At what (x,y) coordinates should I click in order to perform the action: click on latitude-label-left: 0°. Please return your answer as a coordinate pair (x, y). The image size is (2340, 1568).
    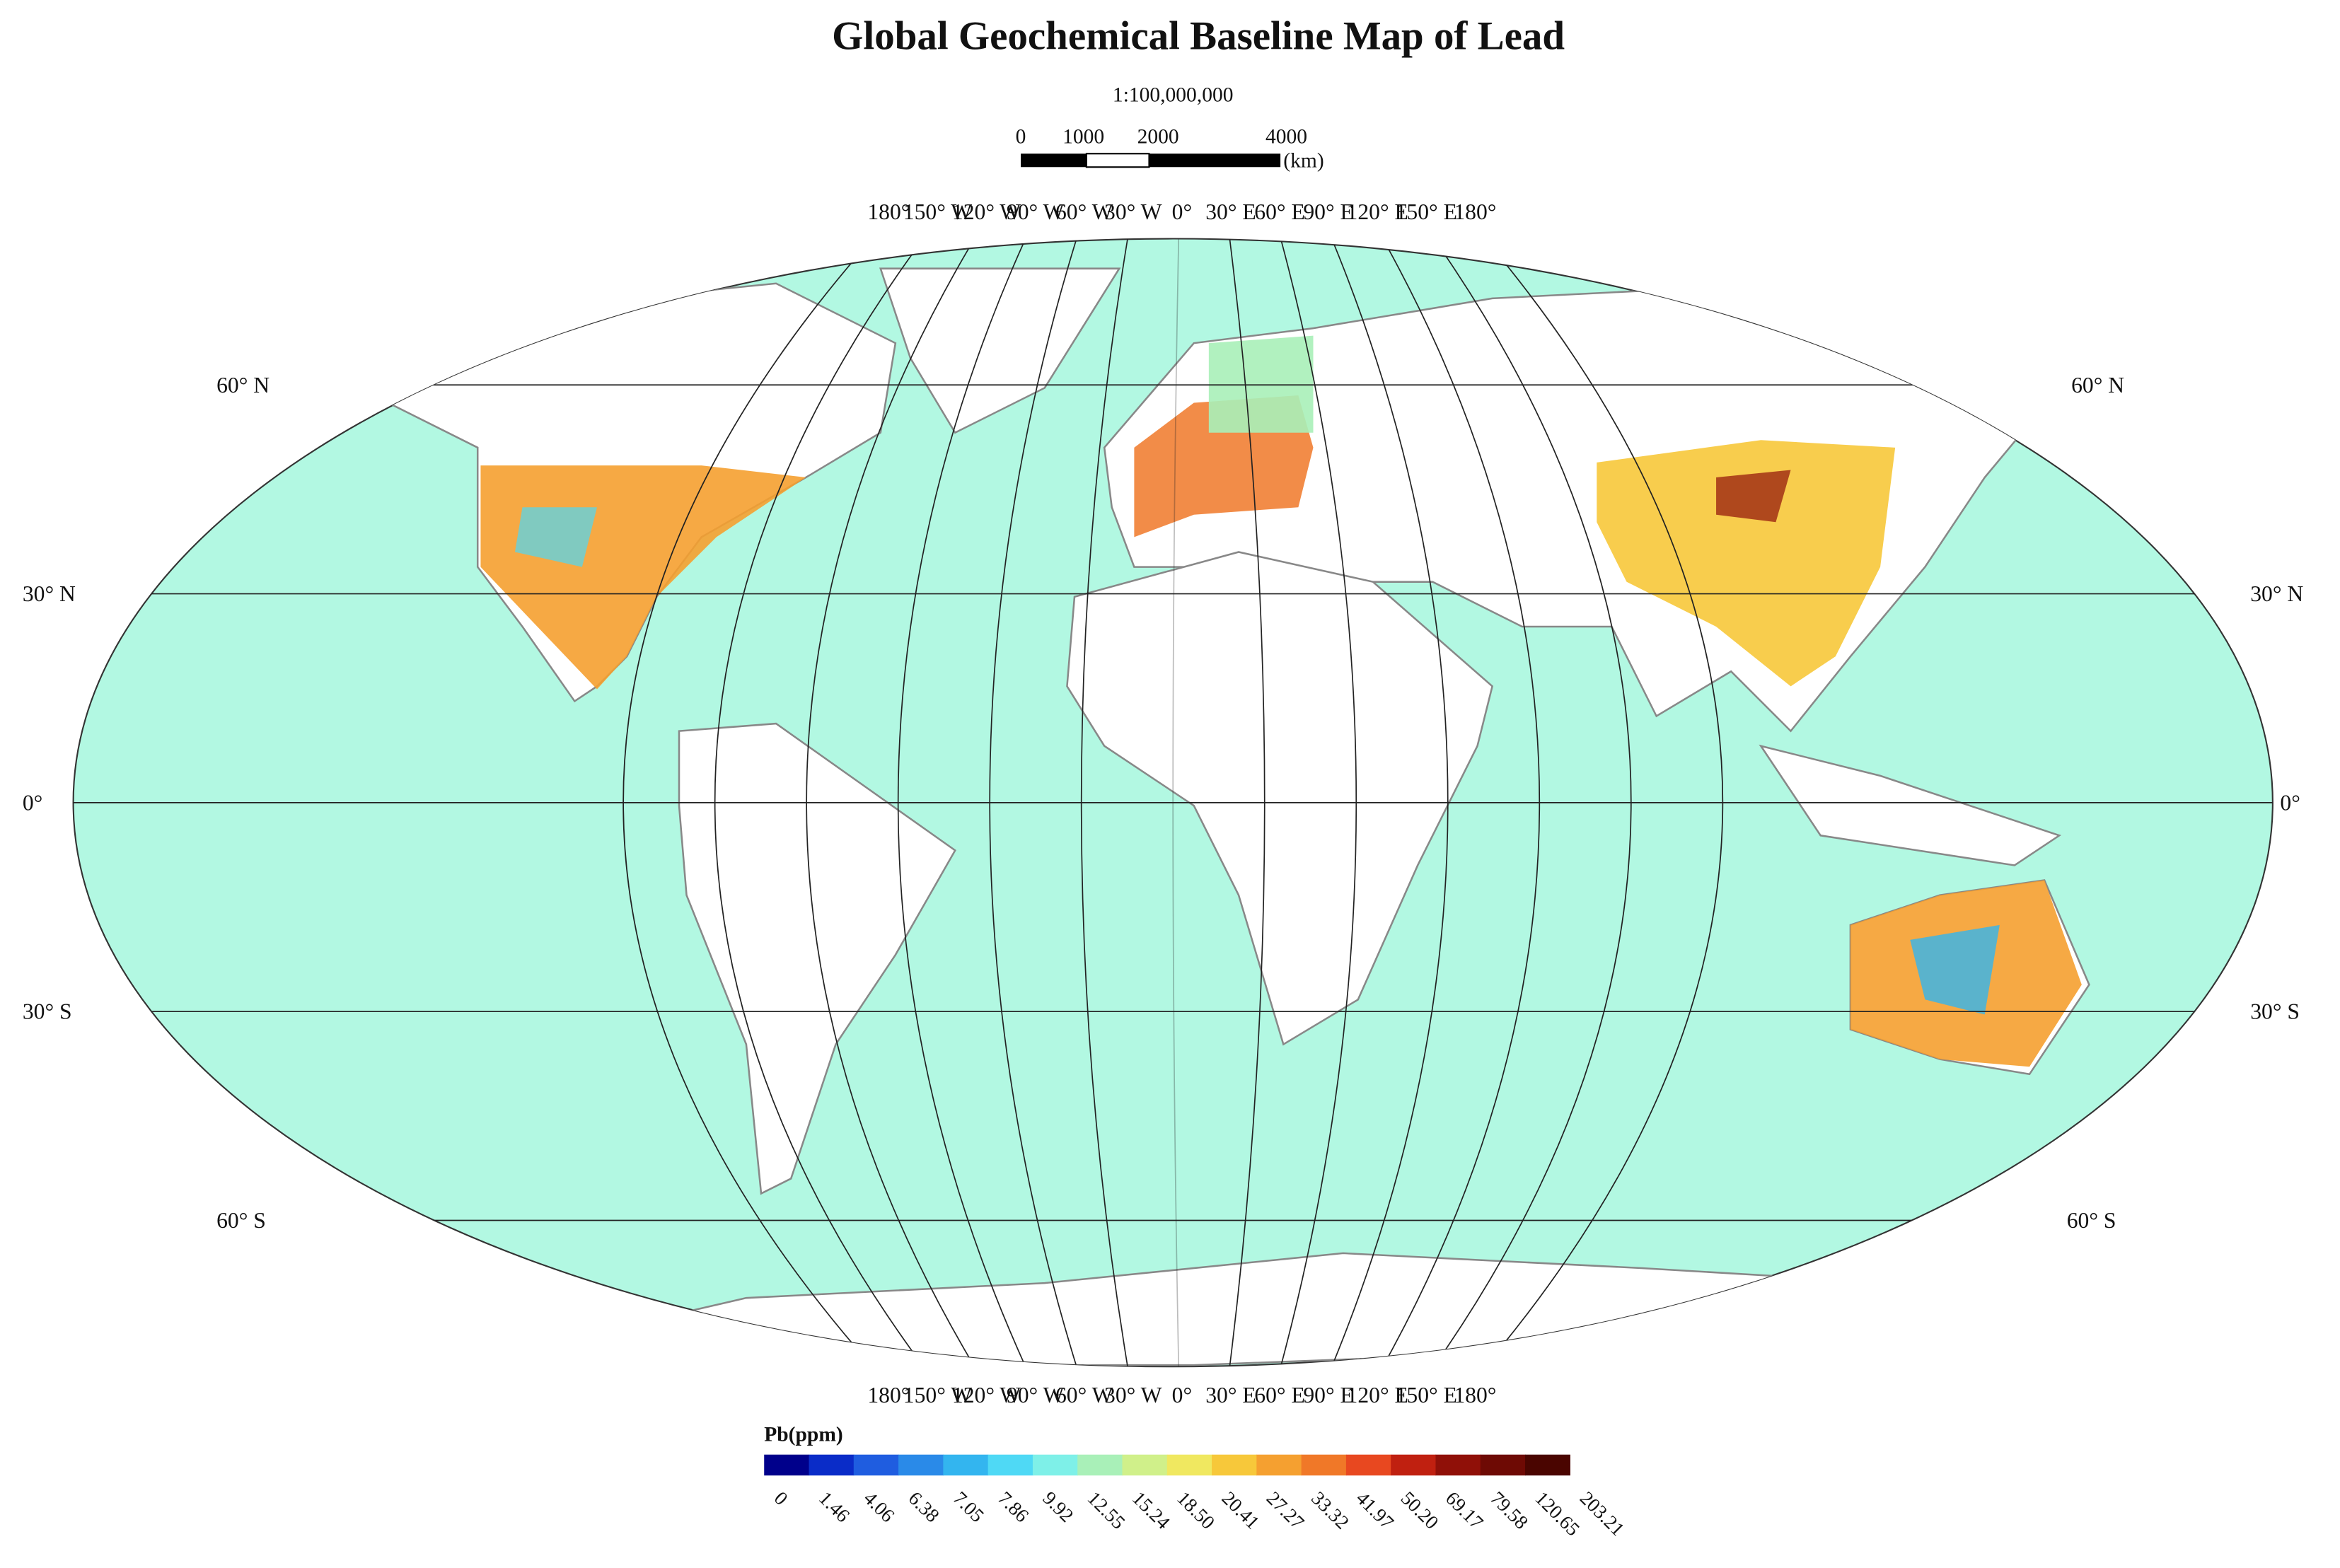
    Looking at the image, I should click on (33, 802).